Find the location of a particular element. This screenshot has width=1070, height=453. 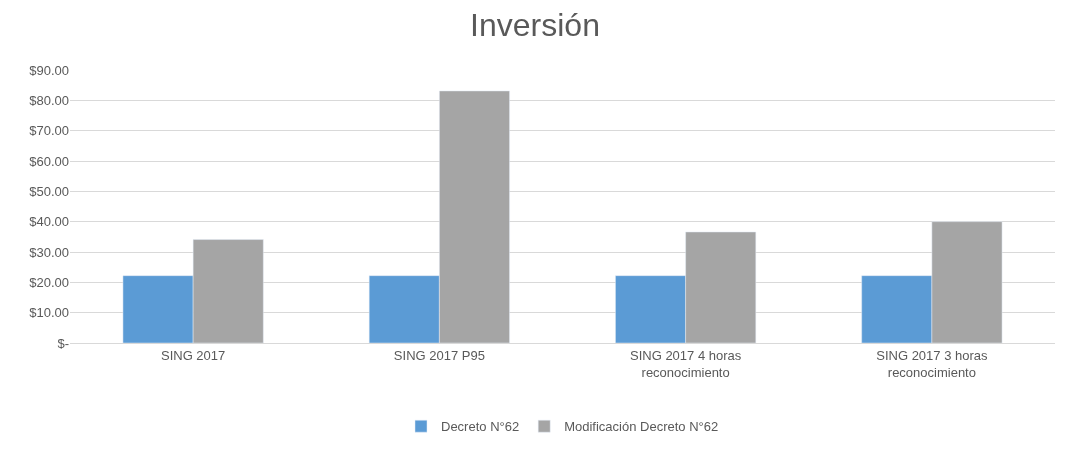

legend-label: Modificación Decreto N°62 is located at coordinates (641, 427).